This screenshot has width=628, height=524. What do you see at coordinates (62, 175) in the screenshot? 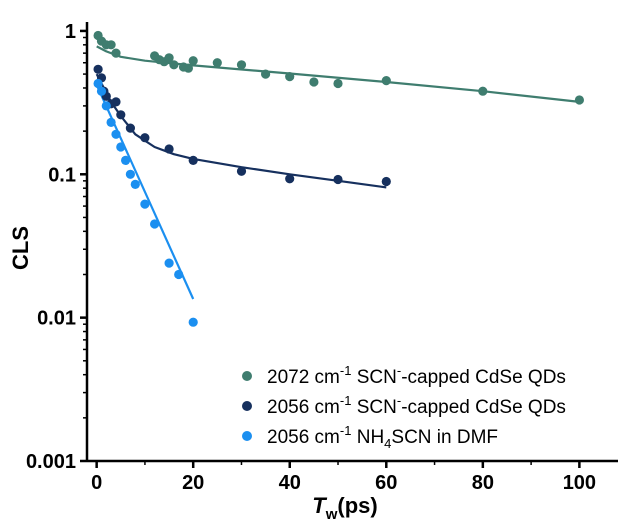
I see `y-tick-label: 0.1` at bounding box center [62, 175].